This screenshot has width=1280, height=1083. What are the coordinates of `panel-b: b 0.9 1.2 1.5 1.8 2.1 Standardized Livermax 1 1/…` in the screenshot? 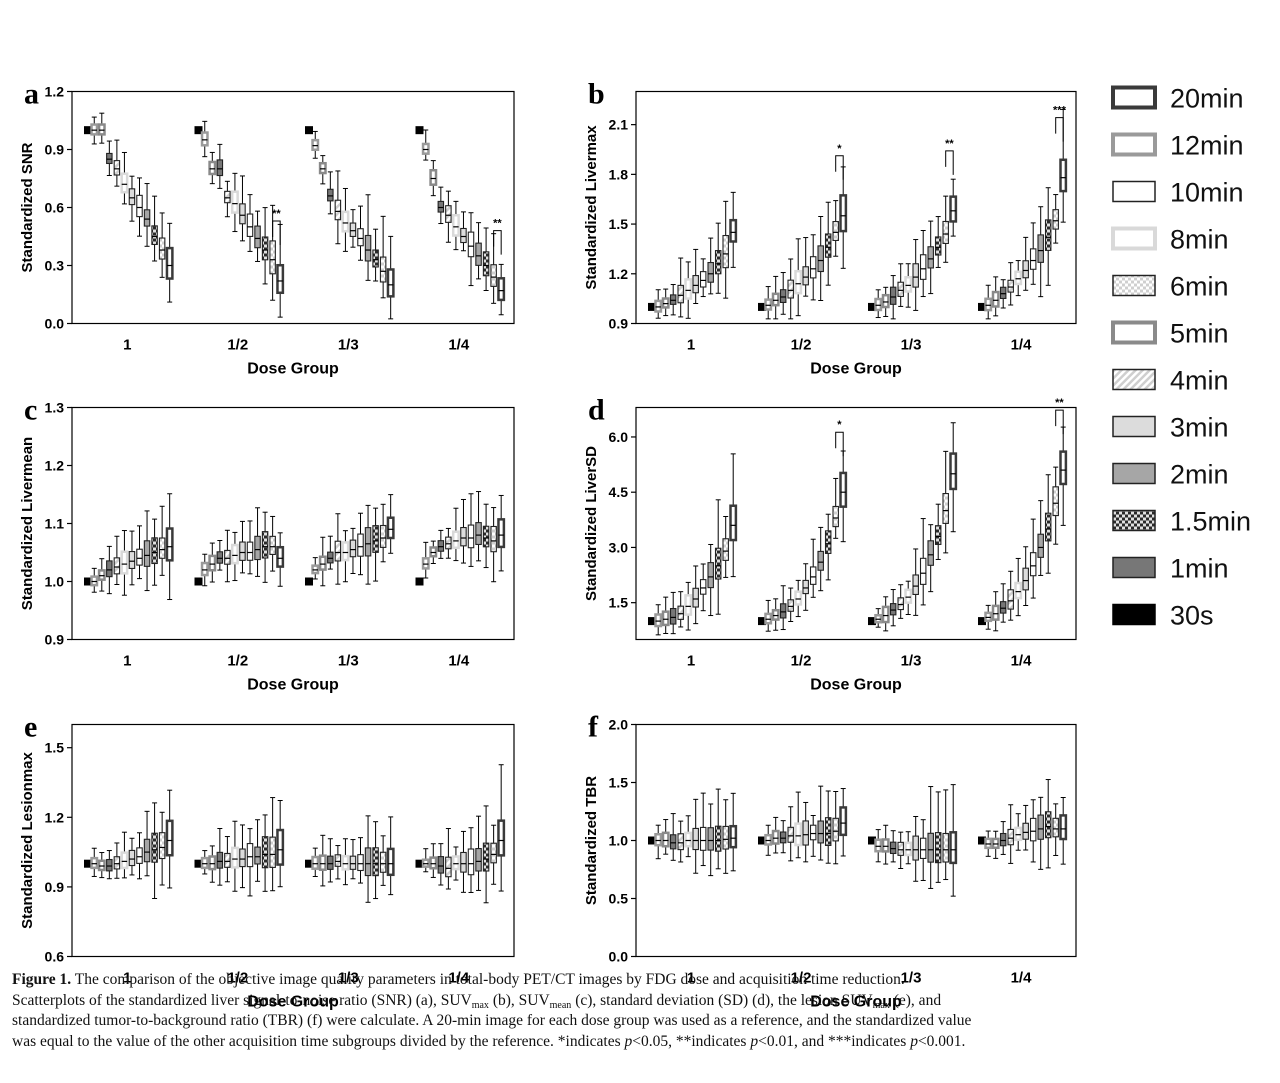 It's located at (830, 228).